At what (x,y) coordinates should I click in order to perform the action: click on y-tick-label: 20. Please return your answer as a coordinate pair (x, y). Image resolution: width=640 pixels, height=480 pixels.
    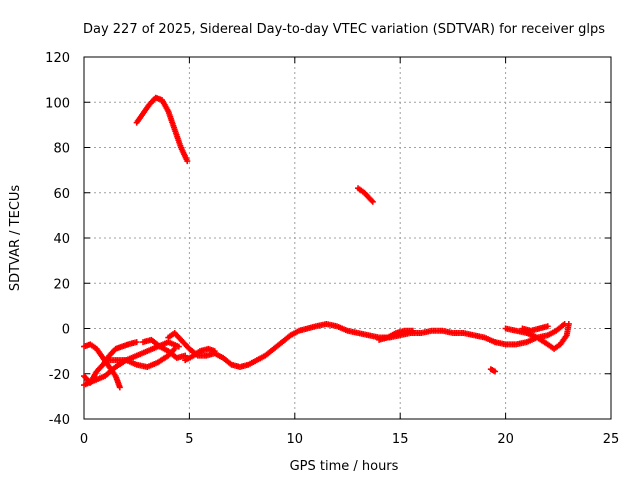
    Looking at the image, I should click on (61, 284).